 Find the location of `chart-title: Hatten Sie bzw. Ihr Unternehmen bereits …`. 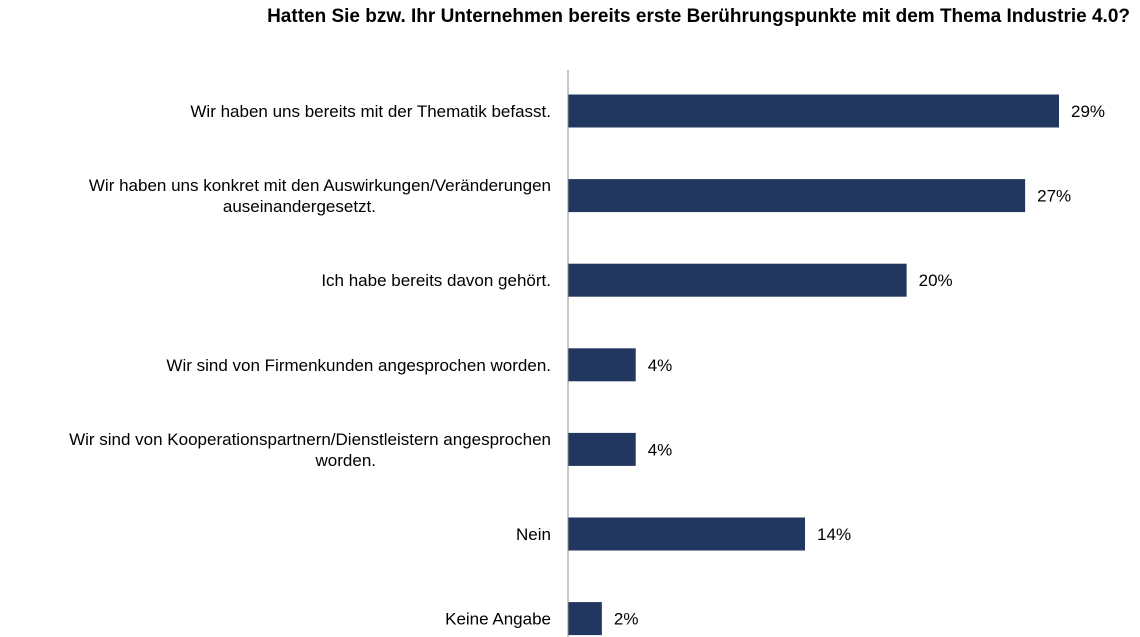

chart-title: Hatten Sie bzw. Ihr Unternehmen bereits … is located at coordinates (698, 16).